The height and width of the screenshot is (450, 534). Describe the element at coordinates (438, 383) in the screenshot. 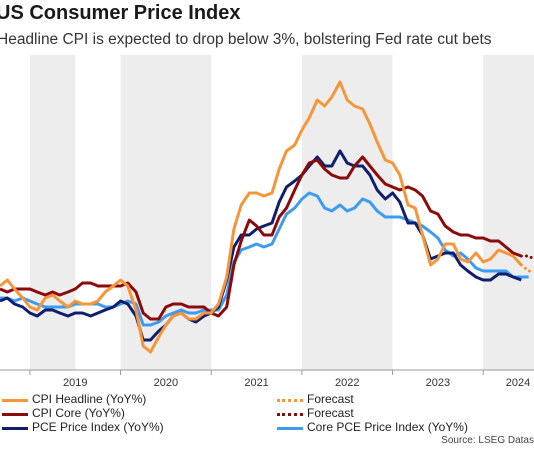

I see `x-tick-label-2023: 2023` at that location.